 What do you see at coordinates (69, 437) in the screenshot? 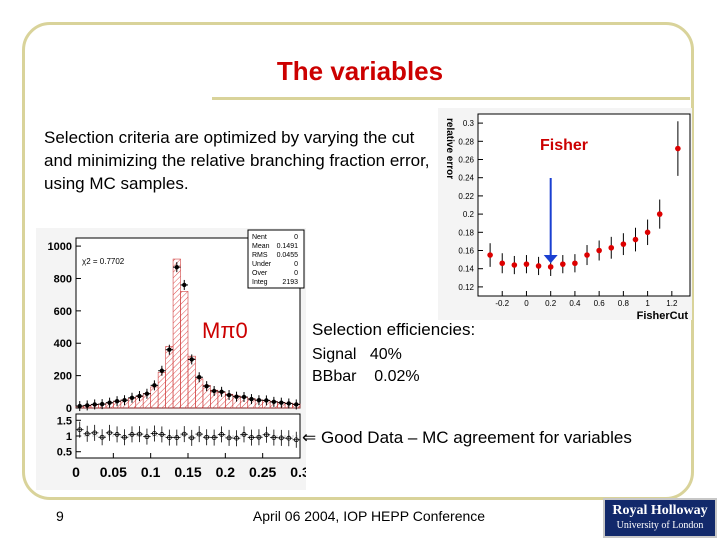
I see `ratio-y-tick-label: 1` at bounding box center [69, 437].